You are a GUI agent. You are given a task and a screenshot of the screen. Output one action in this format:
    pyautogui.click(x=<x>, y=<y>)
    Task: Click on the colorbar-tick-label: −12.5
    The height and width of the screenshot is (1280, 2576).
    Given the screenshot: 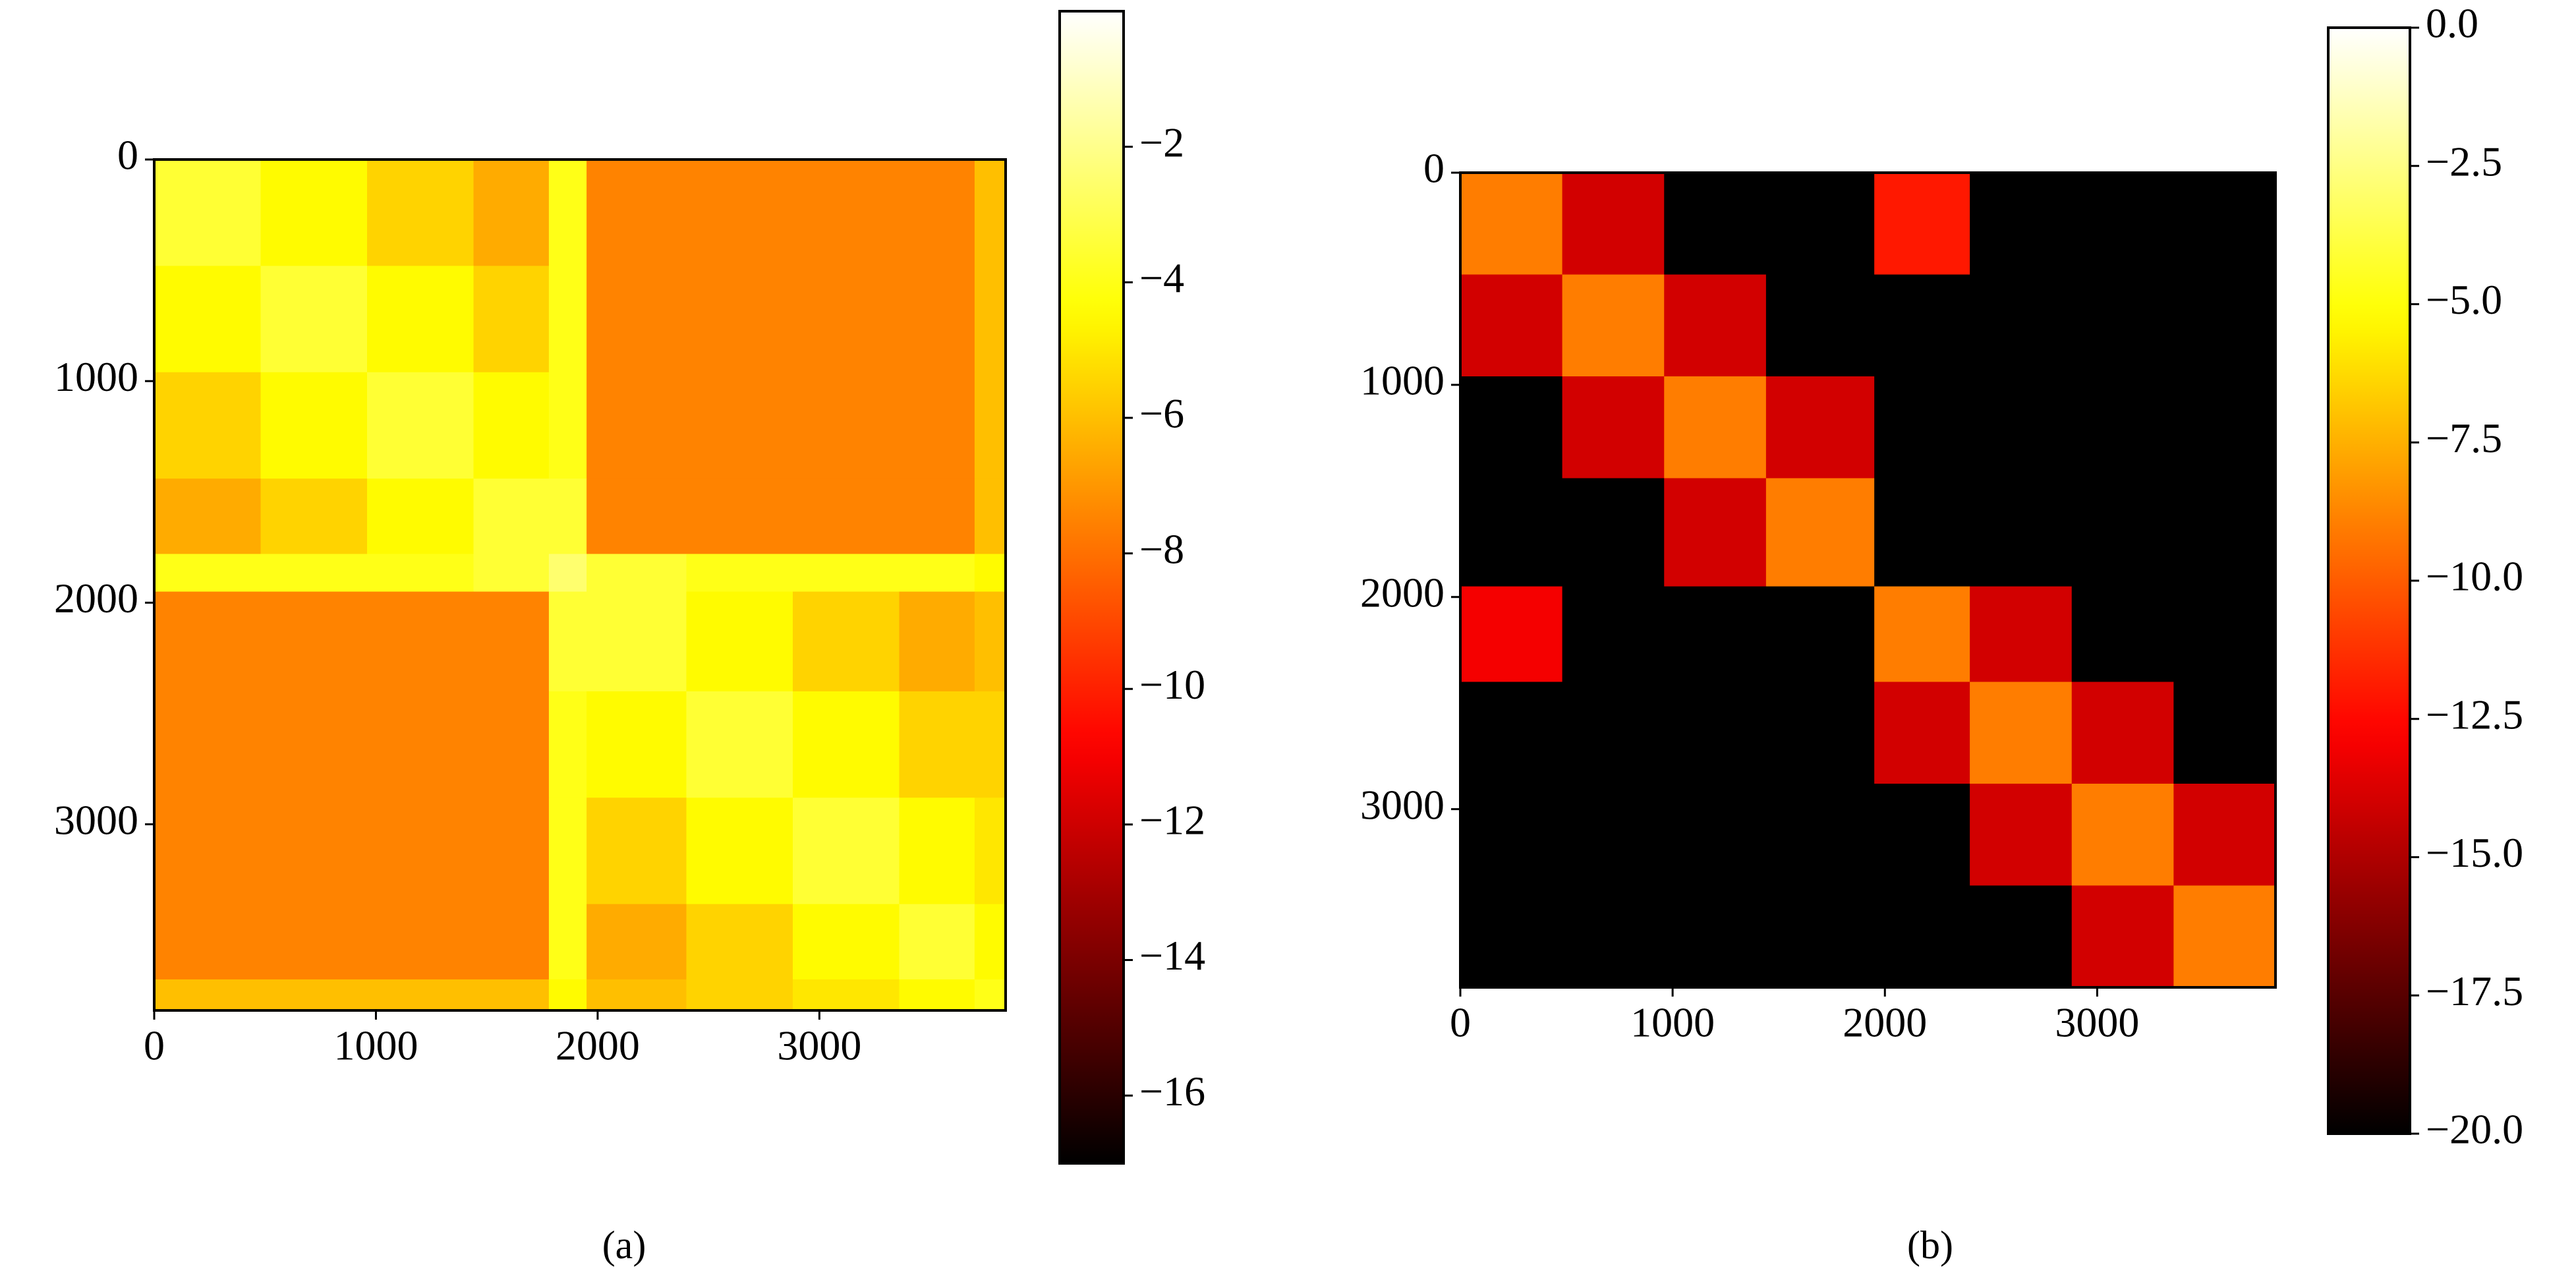 What is the action you would take?
    pyautogui.click(x=2474, y=714)
    